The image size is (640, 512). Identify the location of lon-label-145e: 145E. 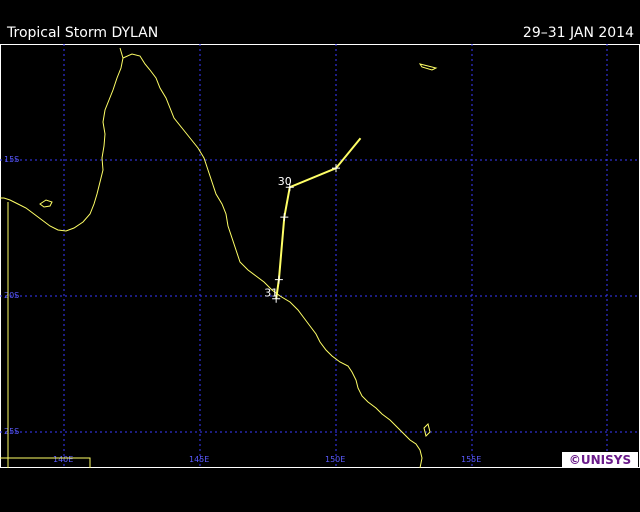
(199, 459).